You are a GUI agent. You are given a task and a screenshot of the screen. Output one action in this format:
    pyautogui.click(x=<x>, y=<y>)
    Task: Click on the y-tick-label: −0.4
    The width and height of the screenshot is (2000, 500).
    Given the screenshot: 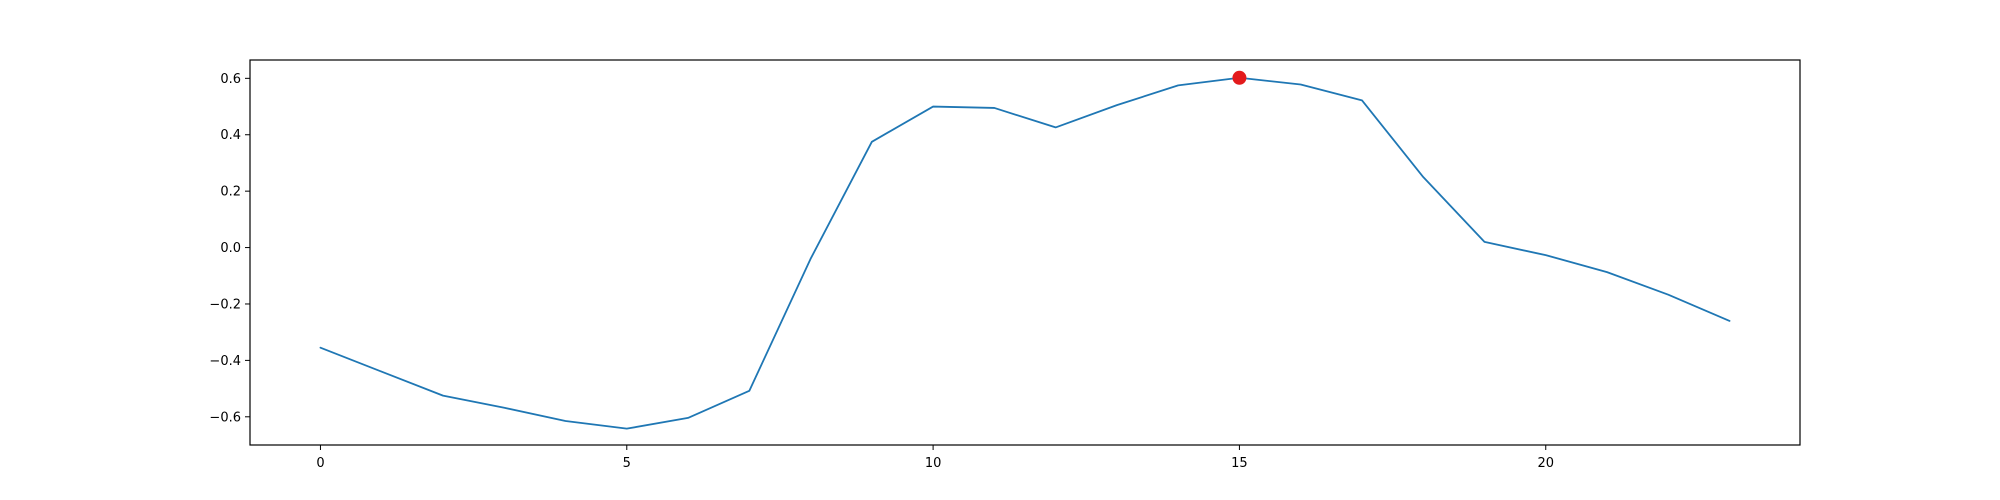 What is the action you would take?
    pyautogui.click(x=225, y=361)
    